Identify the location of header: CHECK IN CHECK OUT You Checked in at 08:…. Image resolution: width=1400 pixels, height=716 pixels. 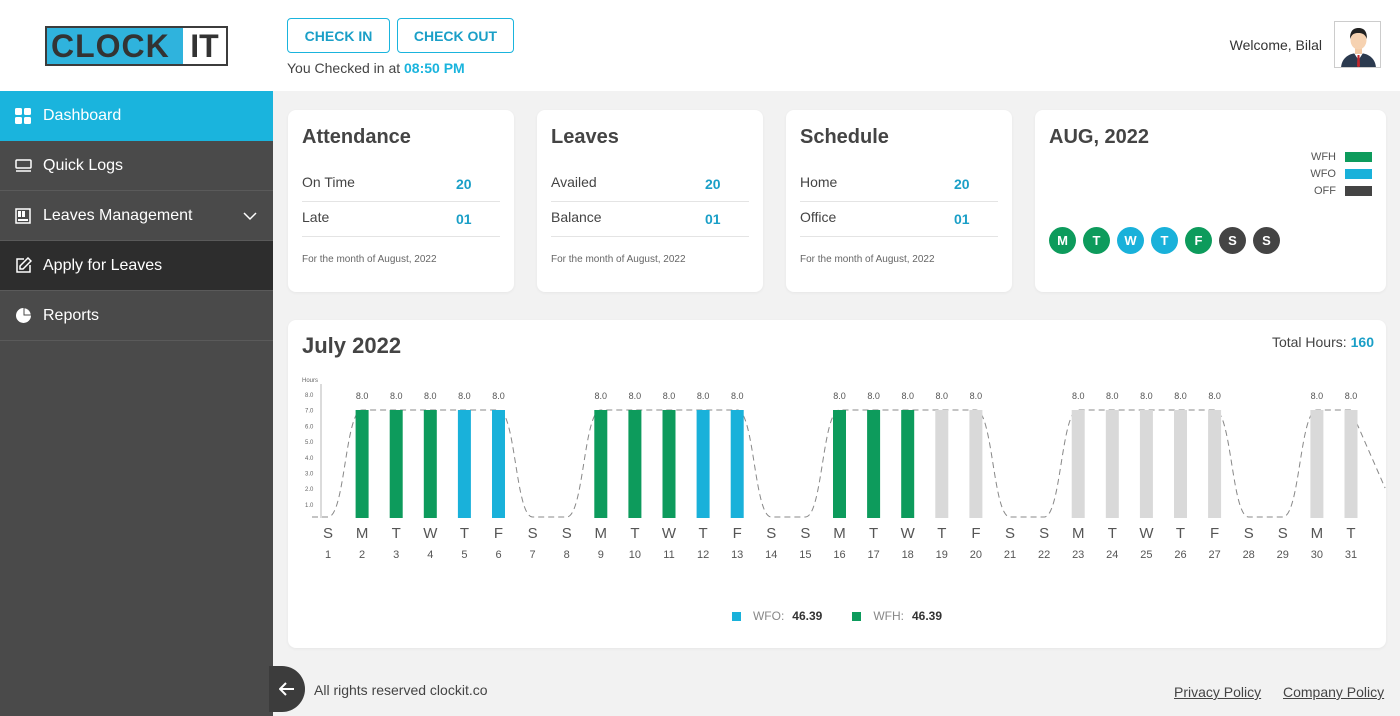
(836, 45).